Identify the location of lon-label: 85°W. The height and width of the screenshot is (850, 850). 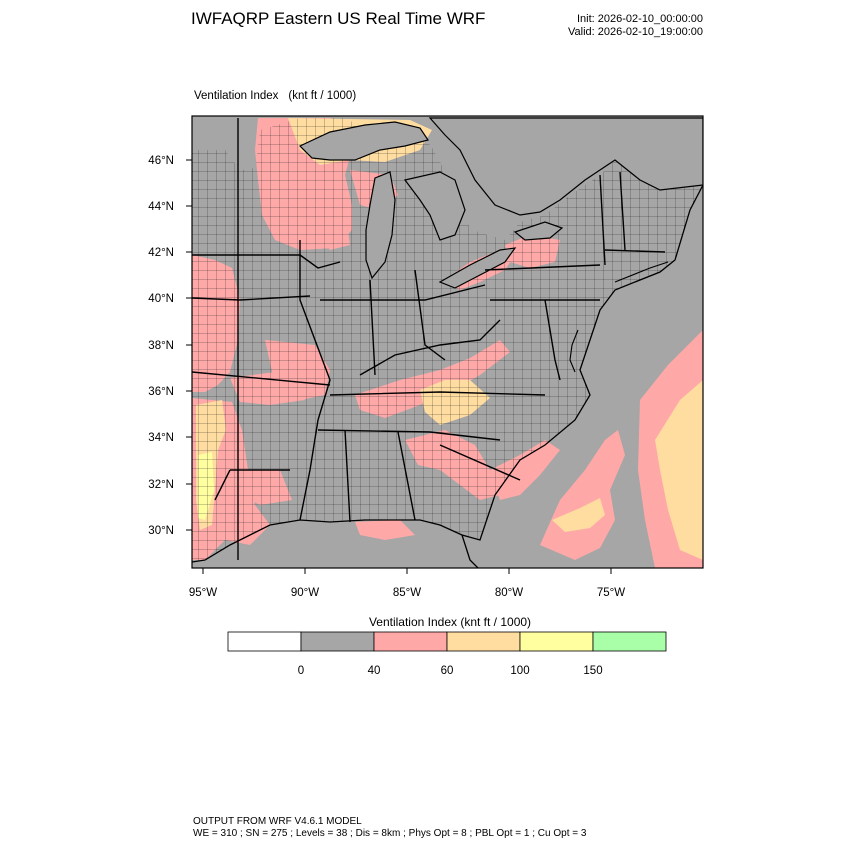
(407, 593).